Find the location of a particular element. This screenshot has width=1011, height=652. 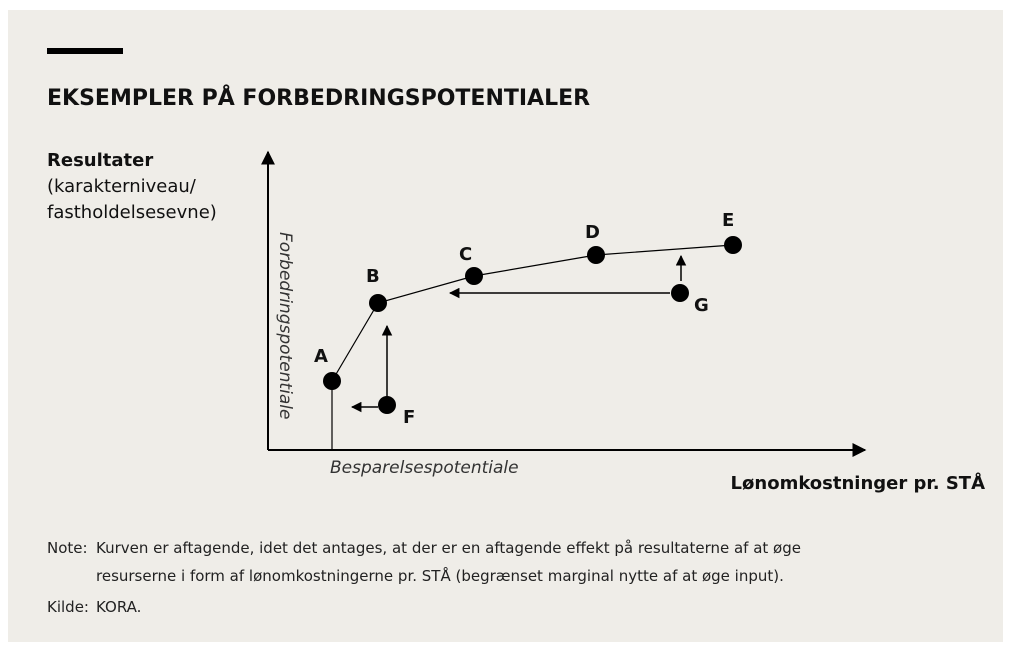

title: EKSEMPLER PÅ FORBEDRINGSPOTENTIALER is located at coordinates (318, 98).